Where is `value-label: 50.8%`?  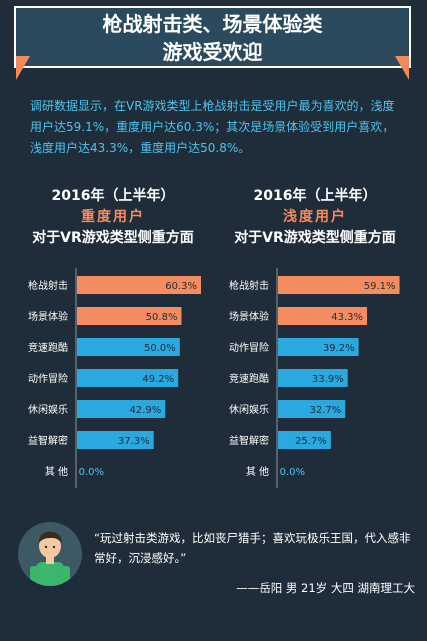
value-label: 50.8% is located at coordinates (162, 317).